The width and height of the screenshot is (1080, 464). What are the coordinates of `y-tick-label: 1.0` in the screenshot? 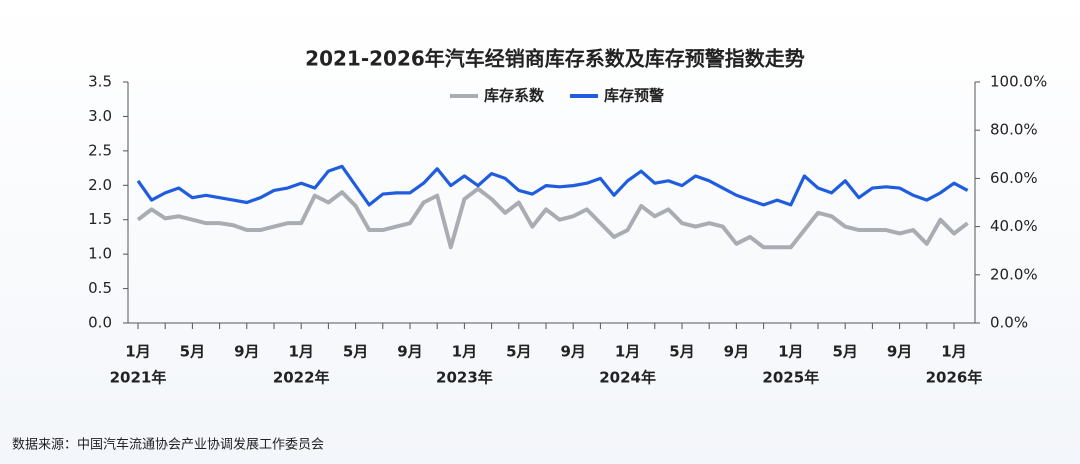 It's located at (100, 254).